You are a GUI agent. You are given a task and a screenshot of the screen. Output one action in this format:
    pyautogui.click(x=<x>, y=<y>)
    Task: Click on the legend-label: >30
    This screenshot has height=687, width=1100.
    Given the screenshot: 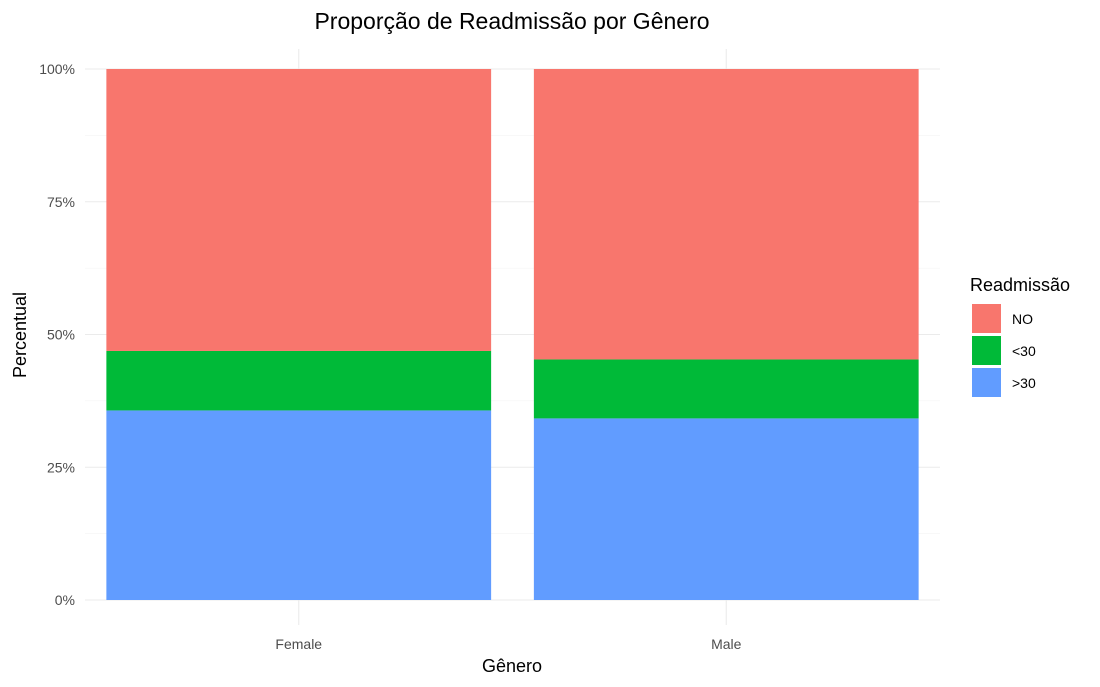 What is the action you would take?
    pyautogui.click(x=1024, y=383)
    